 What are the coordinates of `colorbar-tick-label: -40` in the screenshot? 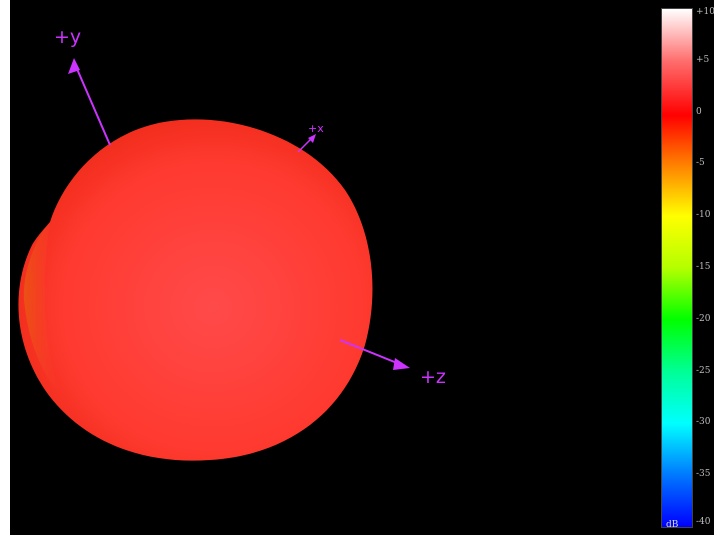 It's located at (703, 522).